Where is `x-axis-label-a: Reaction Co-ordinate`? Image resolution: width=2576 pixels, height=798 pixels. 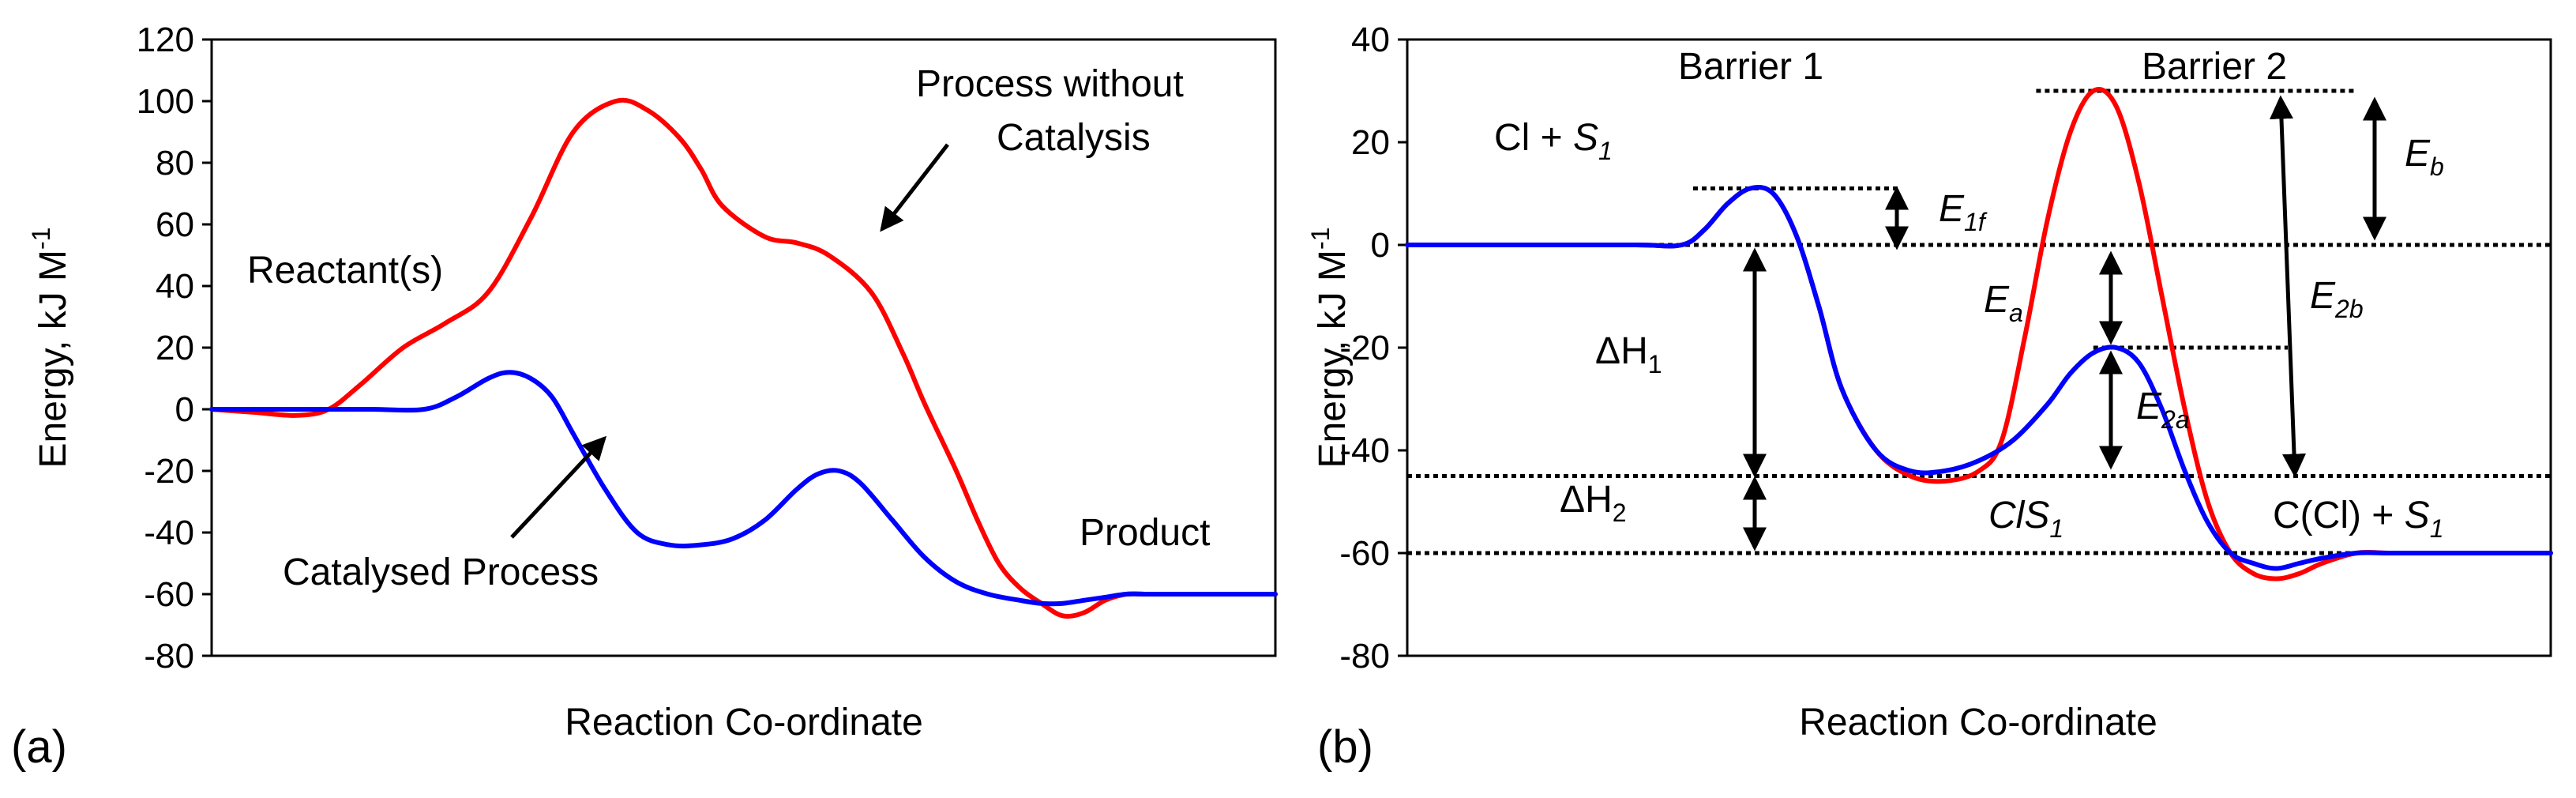
x-axis-label-a: Reaction Co-ordinate is located at coordinates (744, 723).